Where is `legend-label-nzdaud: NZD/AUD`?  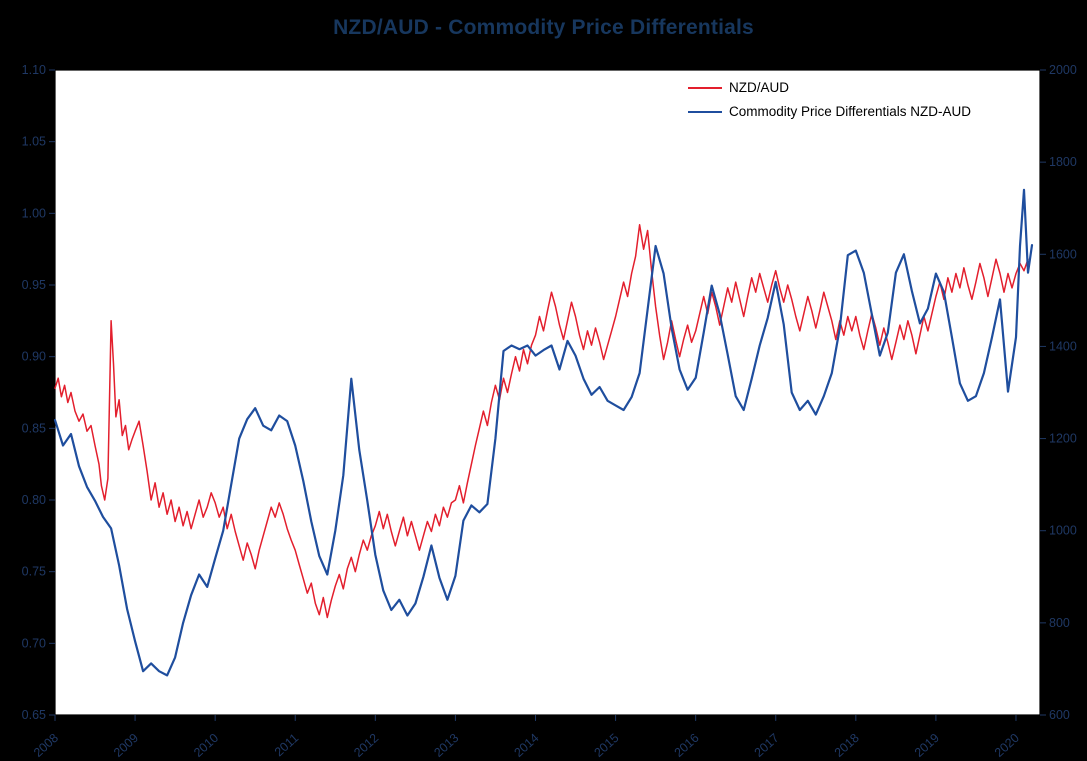 legend-label-nzdaud: NZD/AUD is located at coordinates (759, 87).